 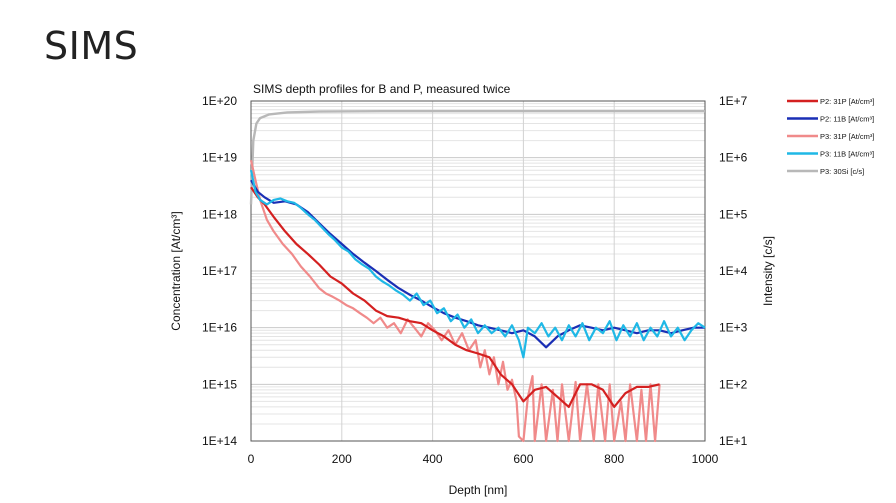 I want to click on x-tick-label: 0, so click(x=251, y=459).